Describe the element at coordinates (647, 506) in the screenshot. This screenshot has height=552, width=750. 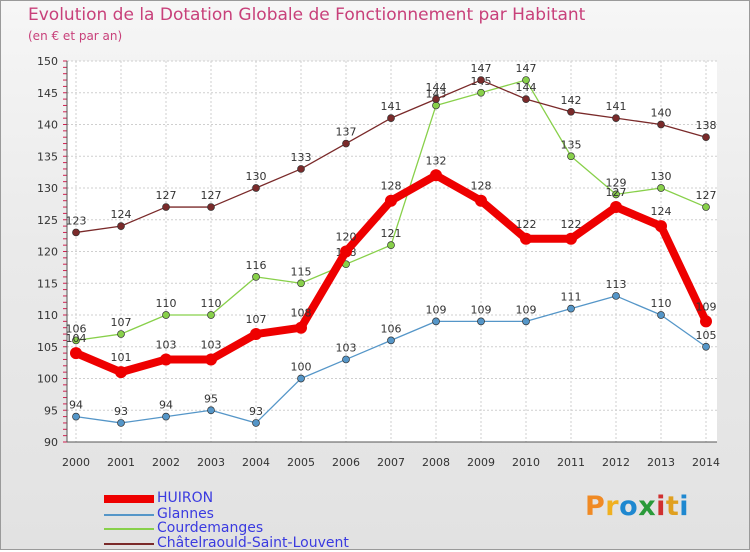
I see `logo-letter: x` at that location.